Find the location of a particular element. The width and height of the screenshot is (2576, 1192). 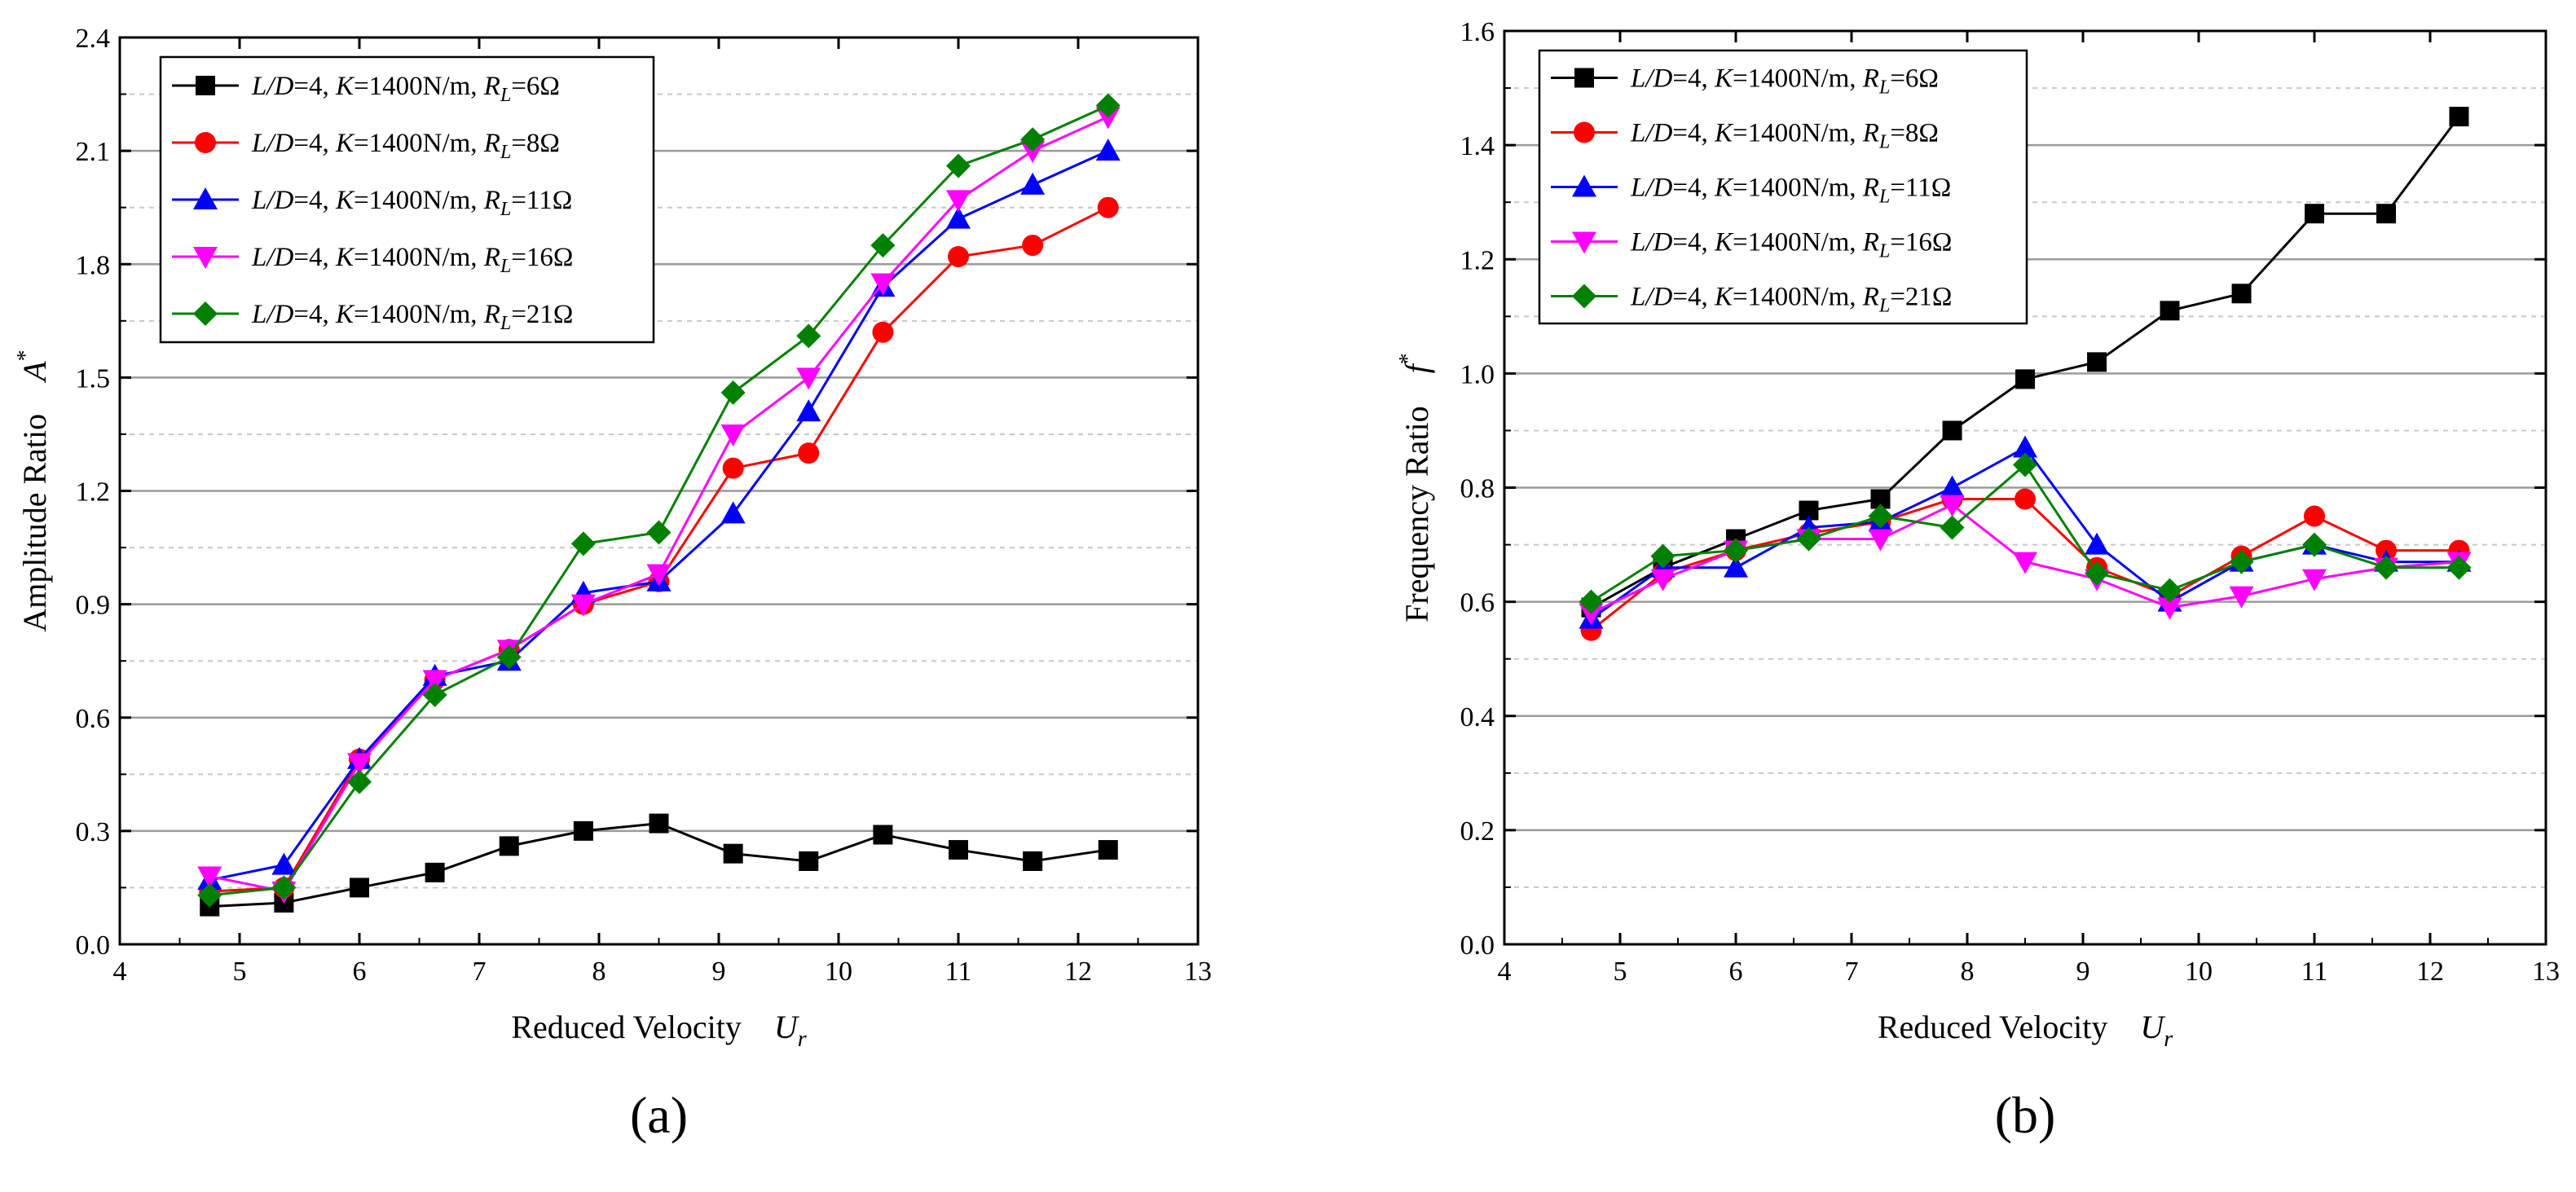

x-tick-label: 6 is located at coordinates (360, 972).